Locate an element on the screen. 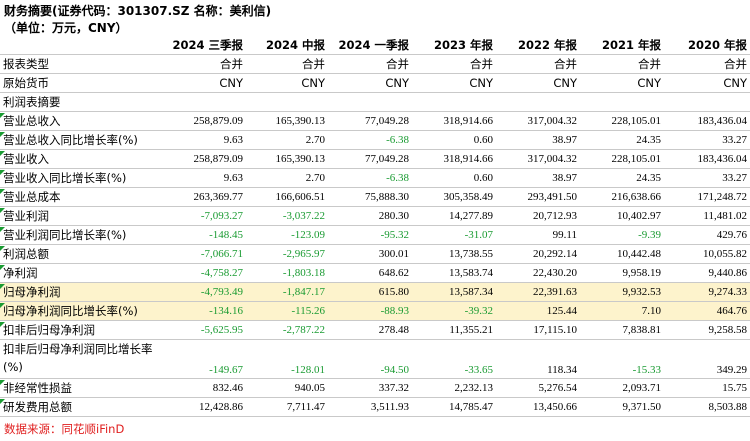 This screenshot has width=750, height=441. table-cell: 9,932.53 is located at coordinates (622, 292).